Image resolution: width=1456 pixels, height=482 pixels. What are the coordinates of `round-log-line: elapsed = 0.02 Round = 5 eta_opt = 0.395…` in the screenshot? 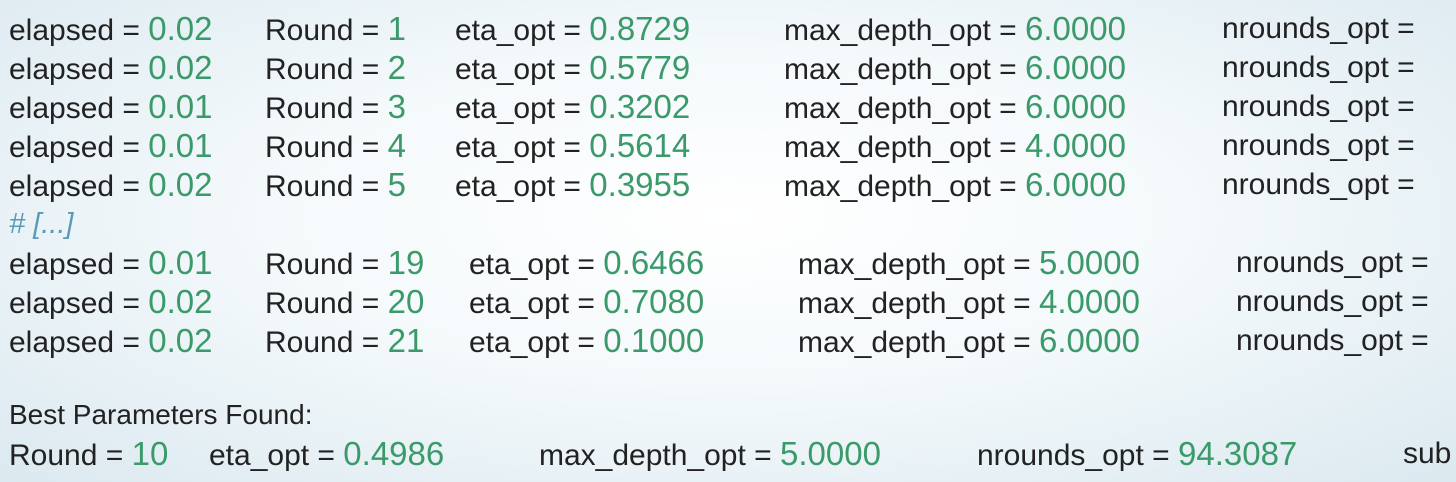 It's located at (732, 184).